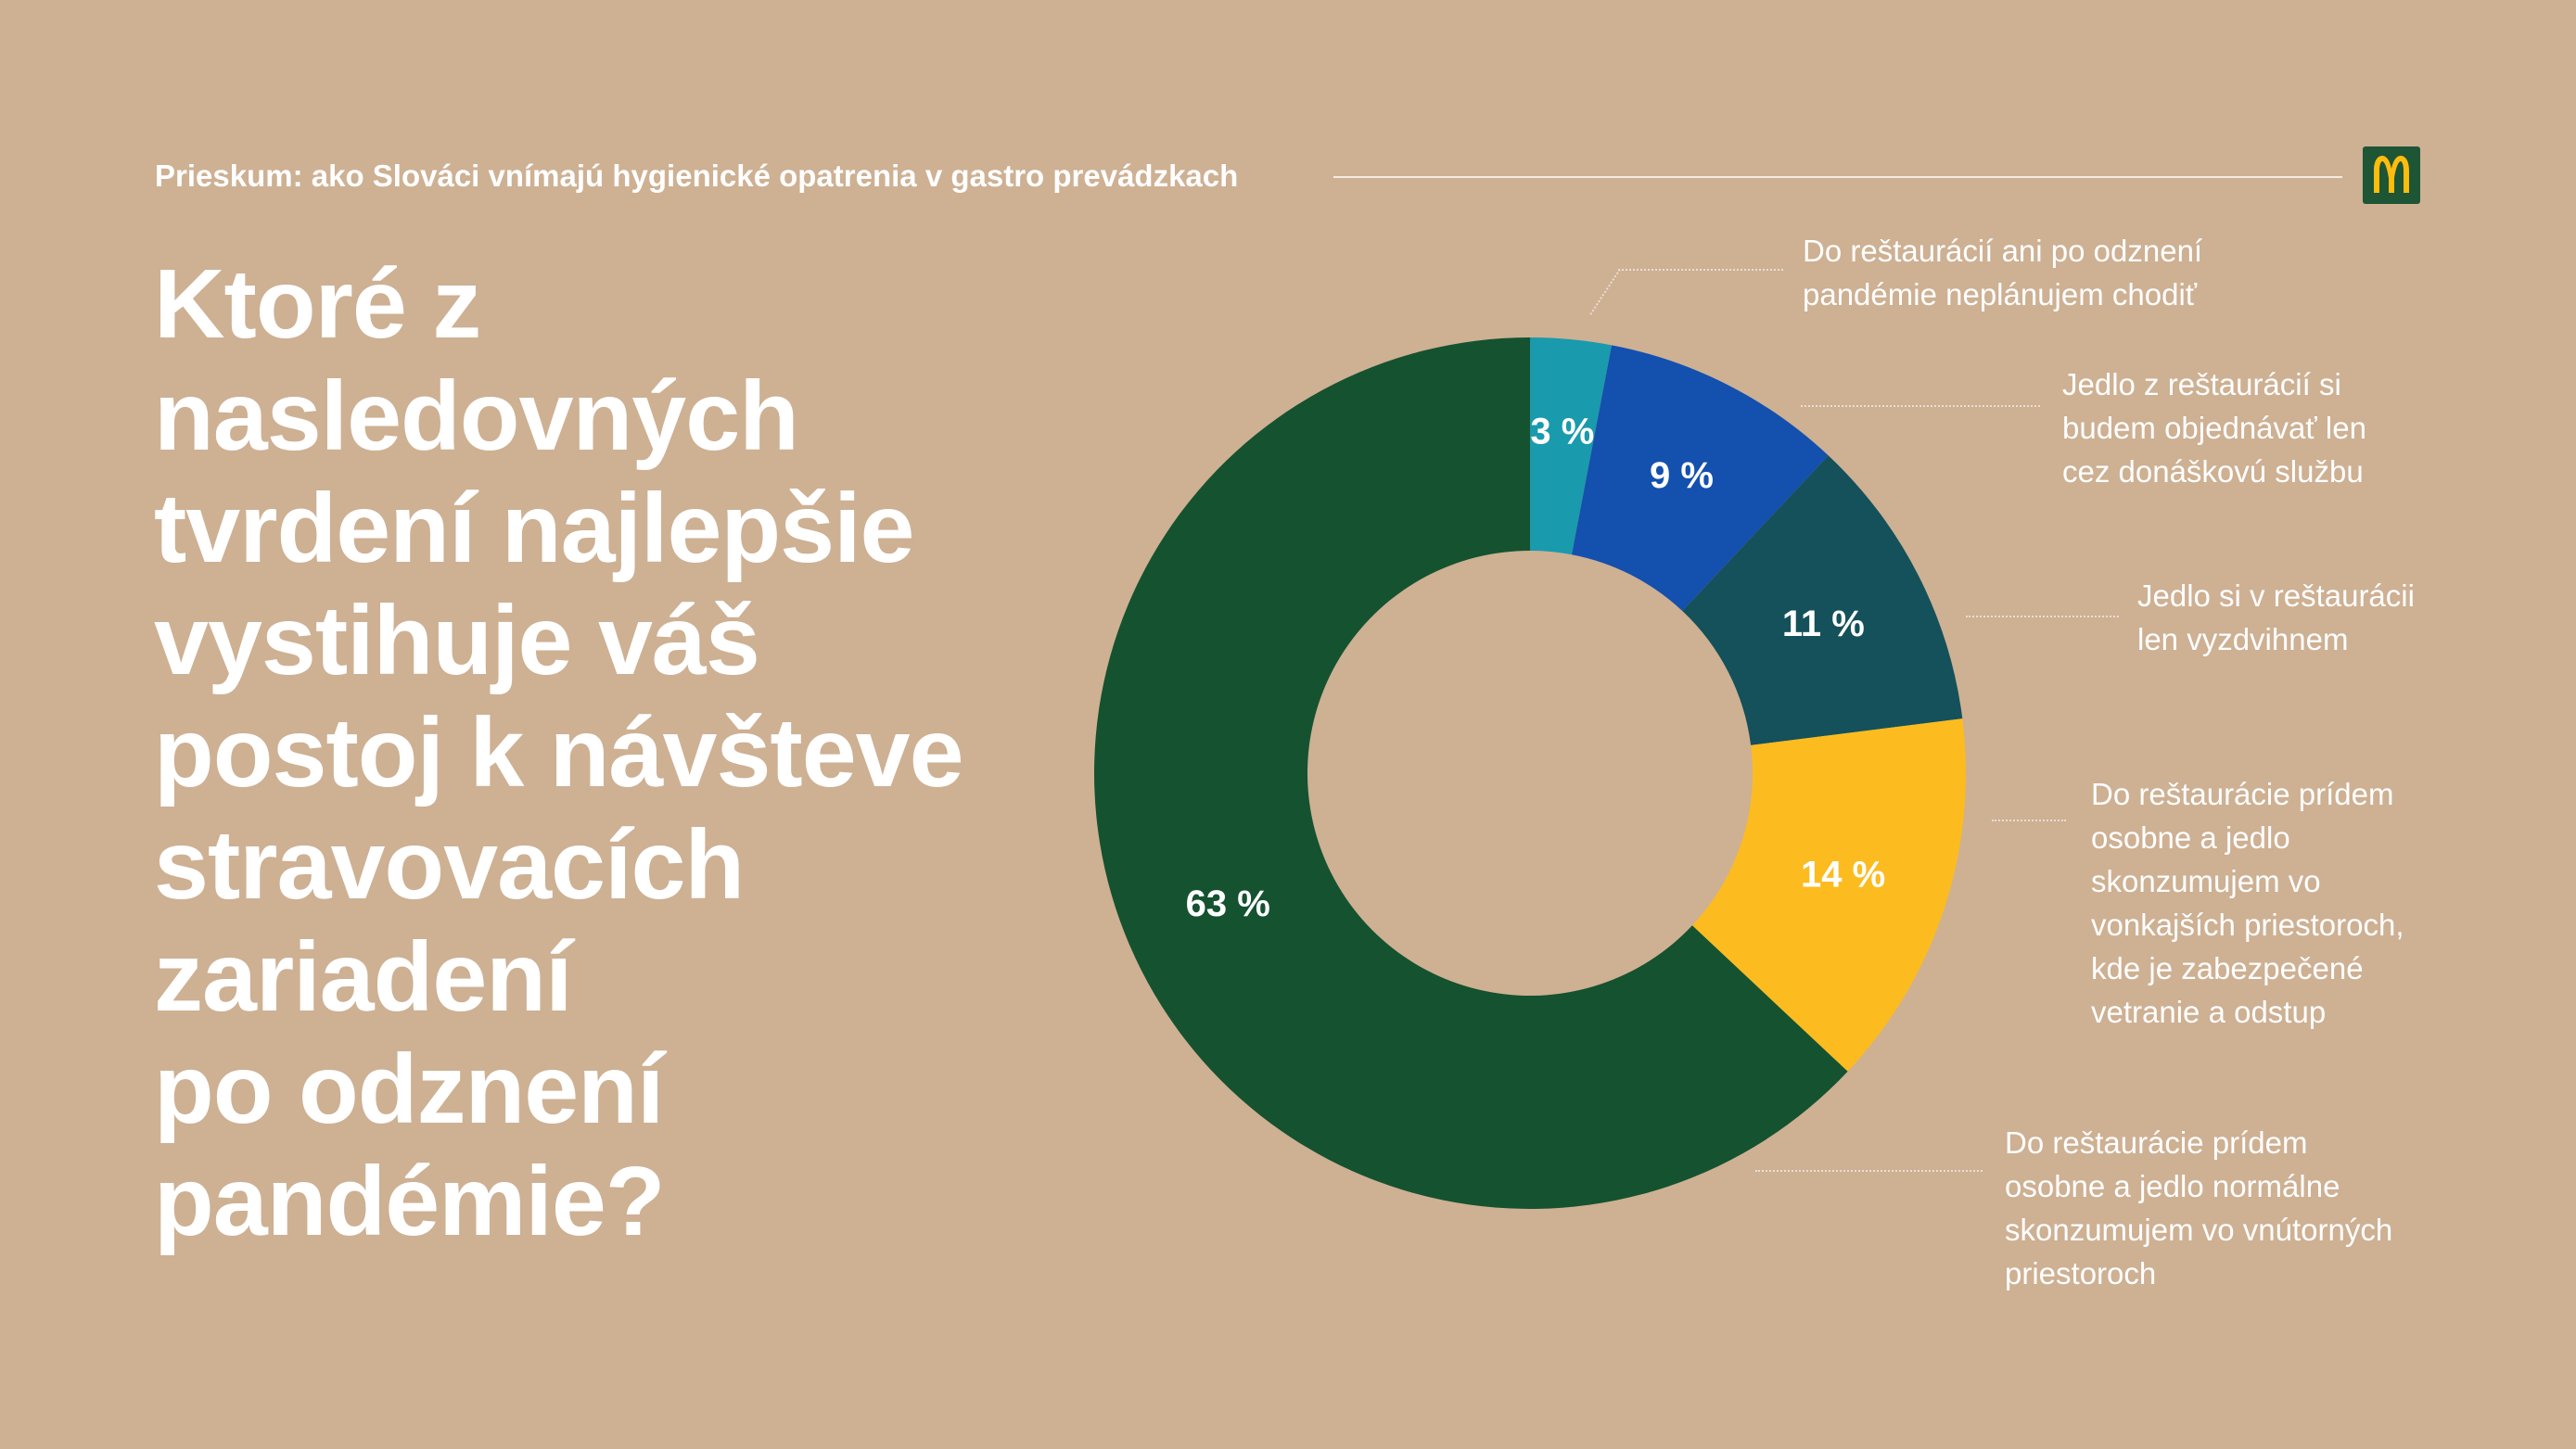 This screenshot has width=2576, height=1449. Describe the element at coordinates (1228, 903) in the screenshot. I see `data-label-slice-5: 63 %` at that location.